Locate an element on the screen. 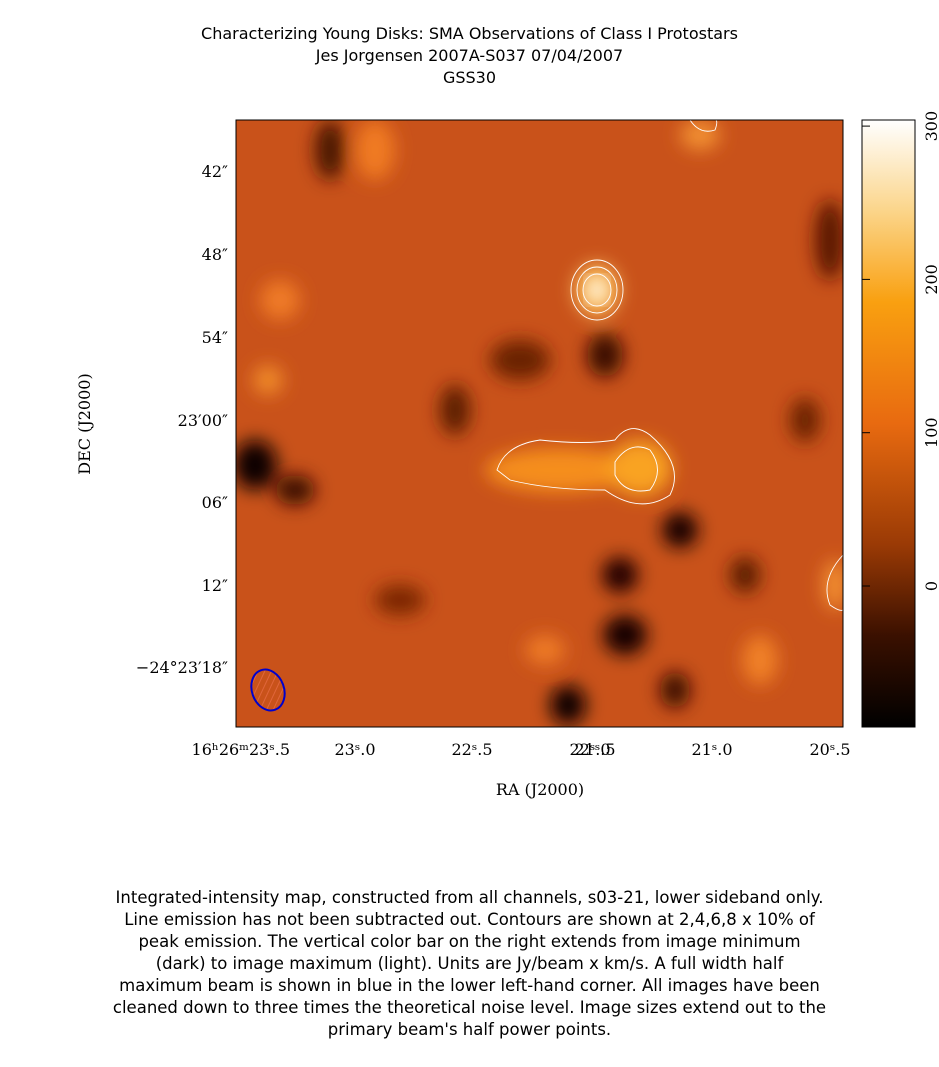  x-tick-label: 16ʰ26ᵐ23ˢ.5 is located at coordinates (241, 749).